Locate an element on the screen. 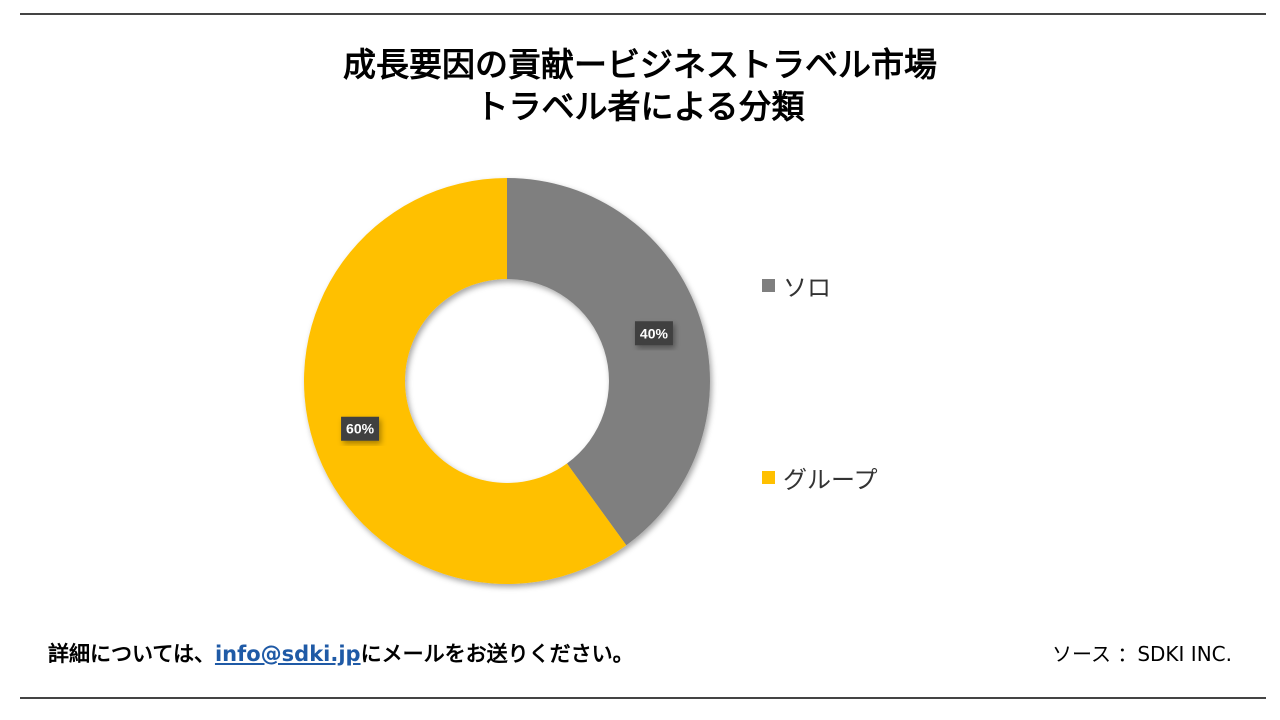  legend-swatch-group is located at coordinates (768, 477).